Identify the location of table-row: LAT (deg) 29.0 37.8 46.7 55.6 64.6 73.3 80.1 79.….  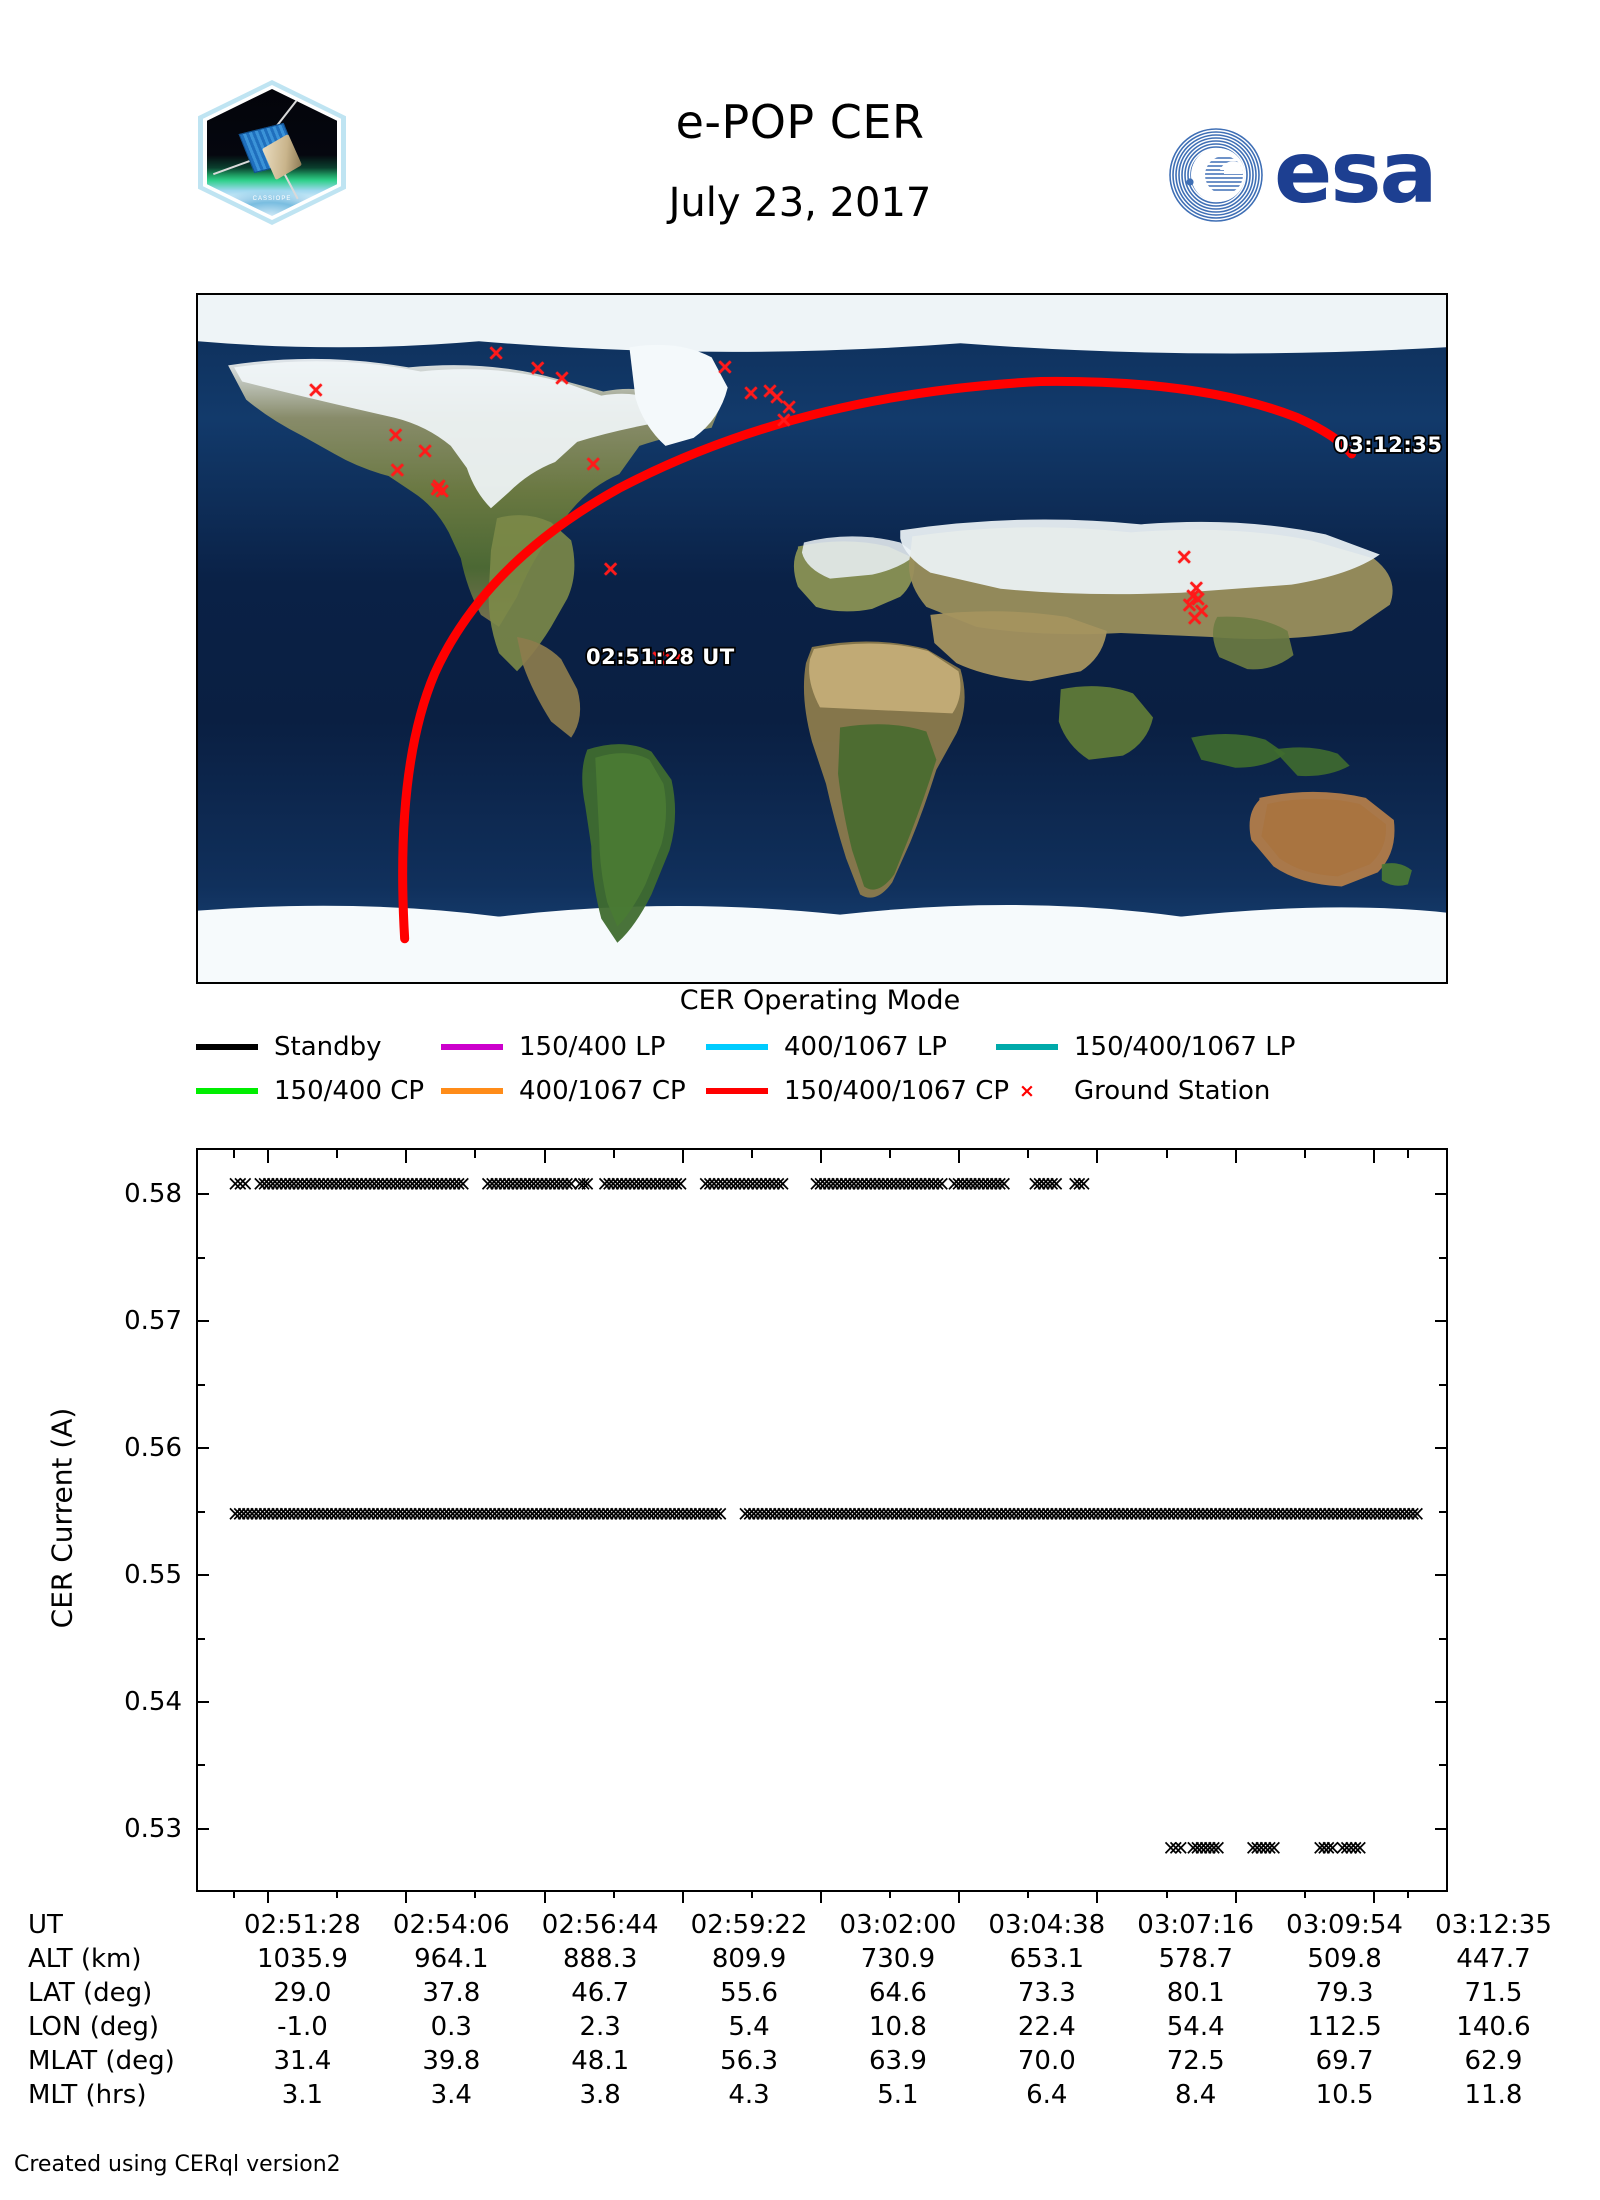
(798, 1993).